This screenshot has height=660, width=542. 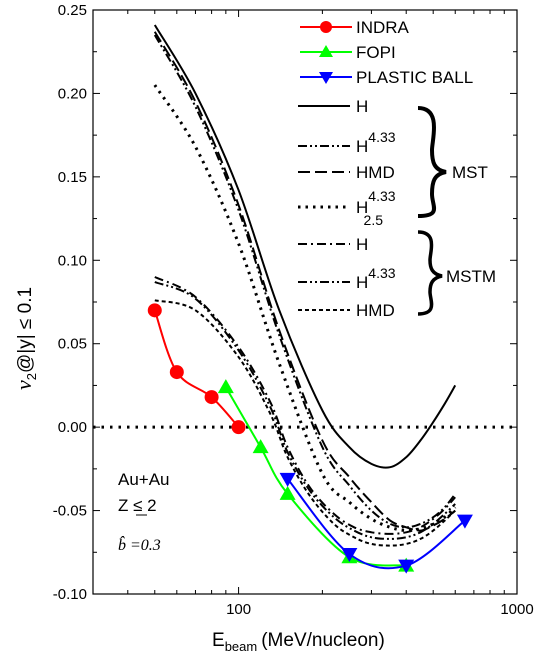 I want to click on legend-label-mst-h: H, so click(x=362, y=106).